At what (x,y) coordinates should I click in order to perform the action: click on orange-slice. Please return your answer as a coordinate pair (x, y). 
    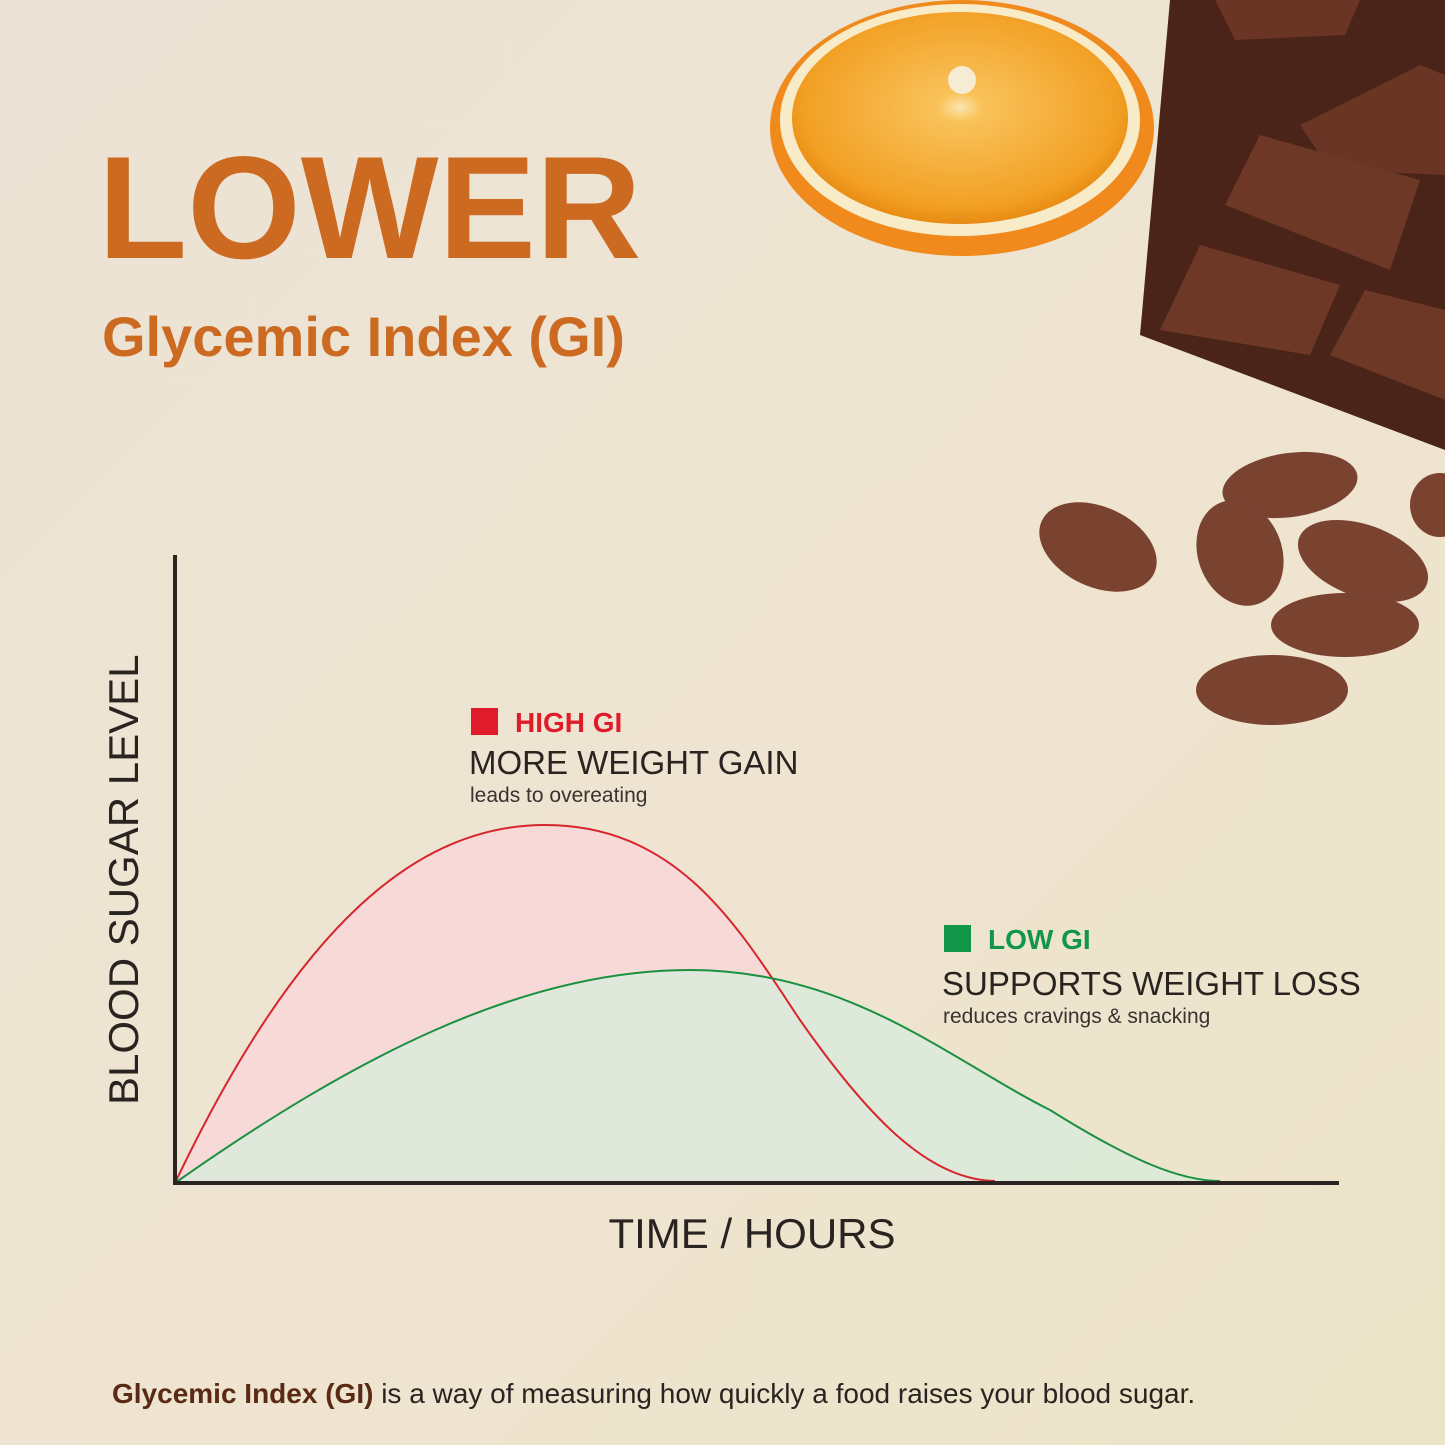
    Looking at the image, I should click on (962, 128).